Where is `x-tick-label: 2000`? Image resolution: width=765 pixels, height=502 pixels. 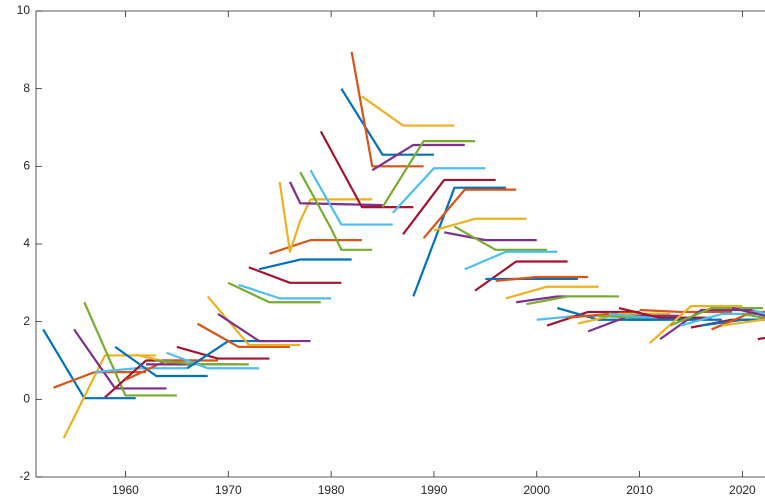
x-tick-label: 2000 is located at coordinates (536, 490).